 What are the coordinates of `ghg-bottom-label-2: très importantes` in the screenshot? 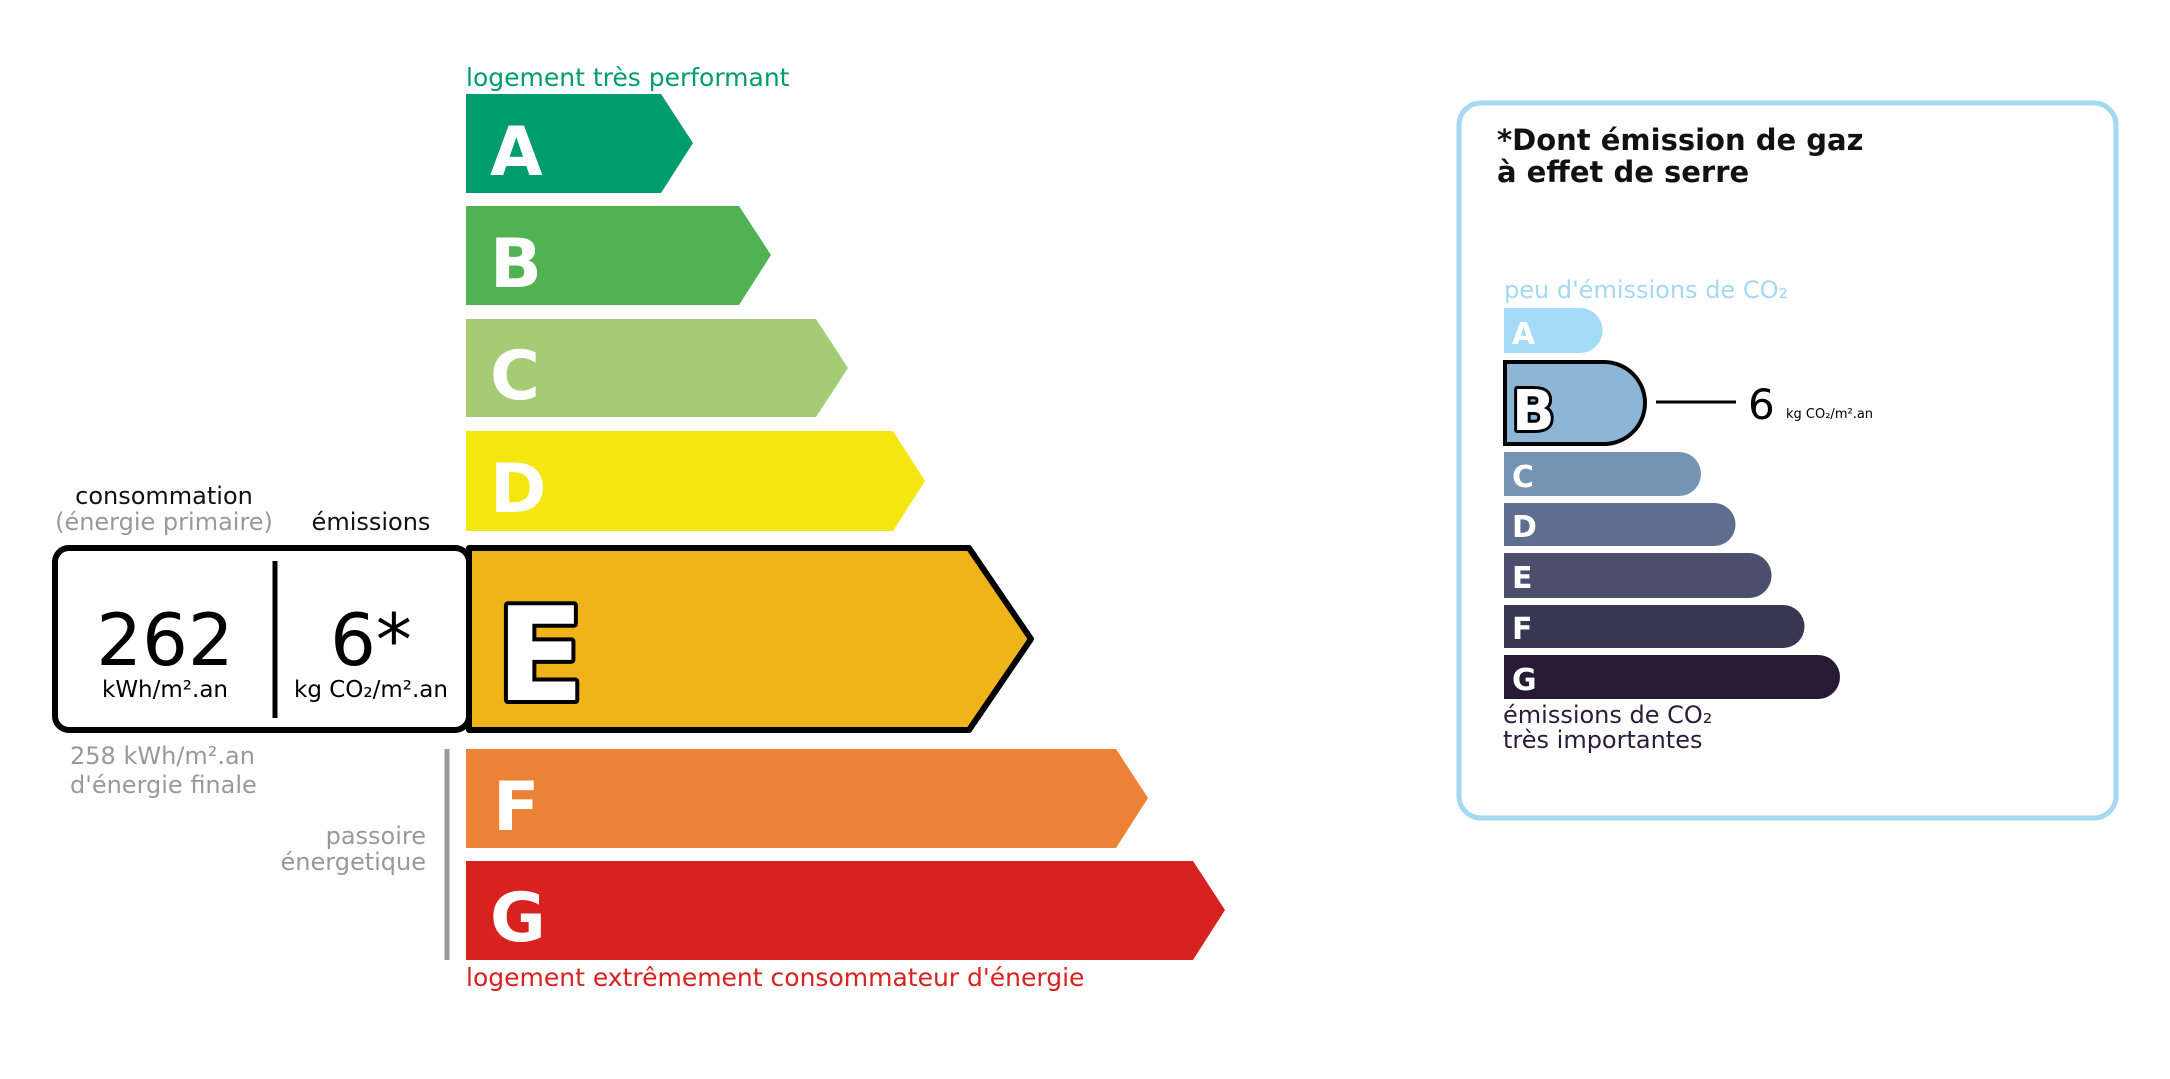 It's located at (1603, 740).